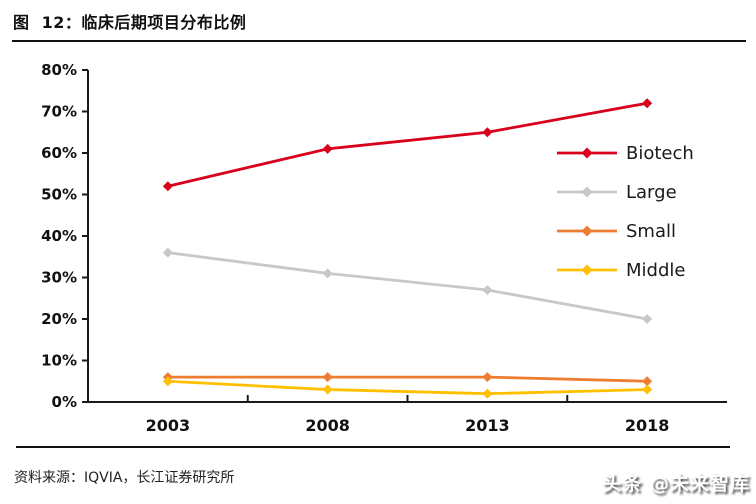 This screenshot has width=756, height=504. What do you see at coordinates (587, 231) in the screenshot?
I see `legend-marker-small` at bounding box center [587, 231].